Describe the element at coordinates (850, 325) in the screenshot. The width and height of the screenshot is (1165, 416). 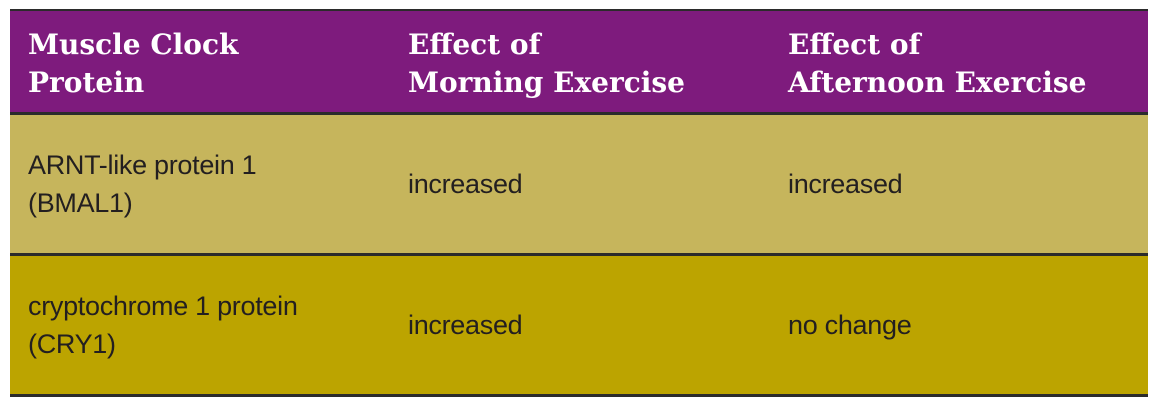
I see `cell-text: no change` at that location.